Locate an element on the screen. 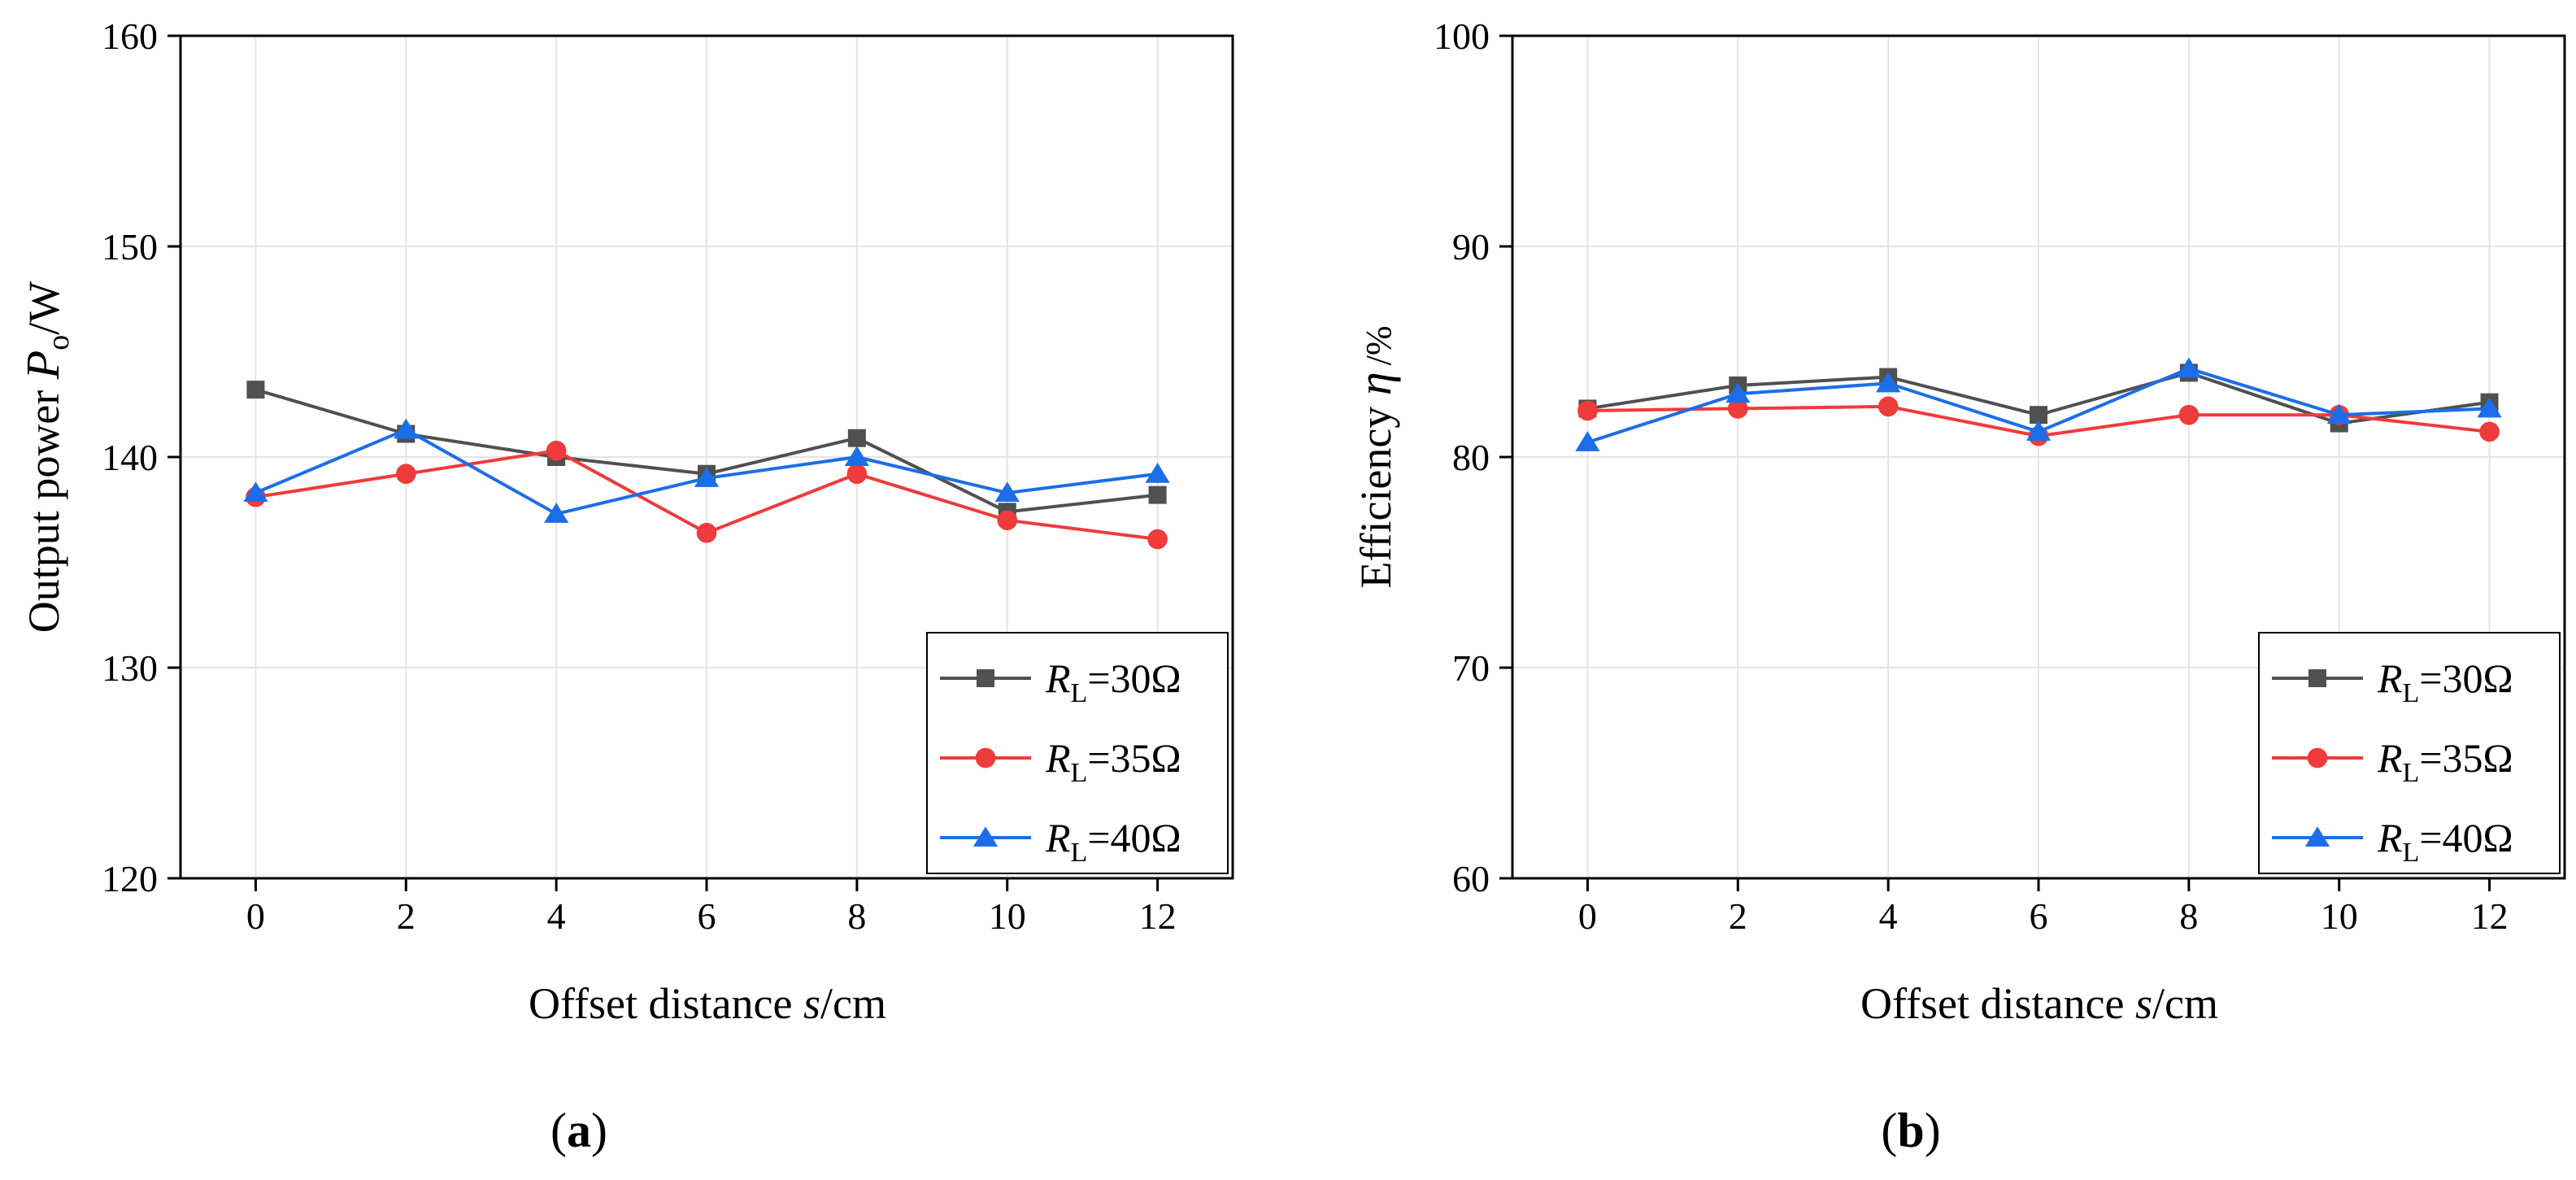  y-tick-label: 100 is located at coordinates (1462, 36).